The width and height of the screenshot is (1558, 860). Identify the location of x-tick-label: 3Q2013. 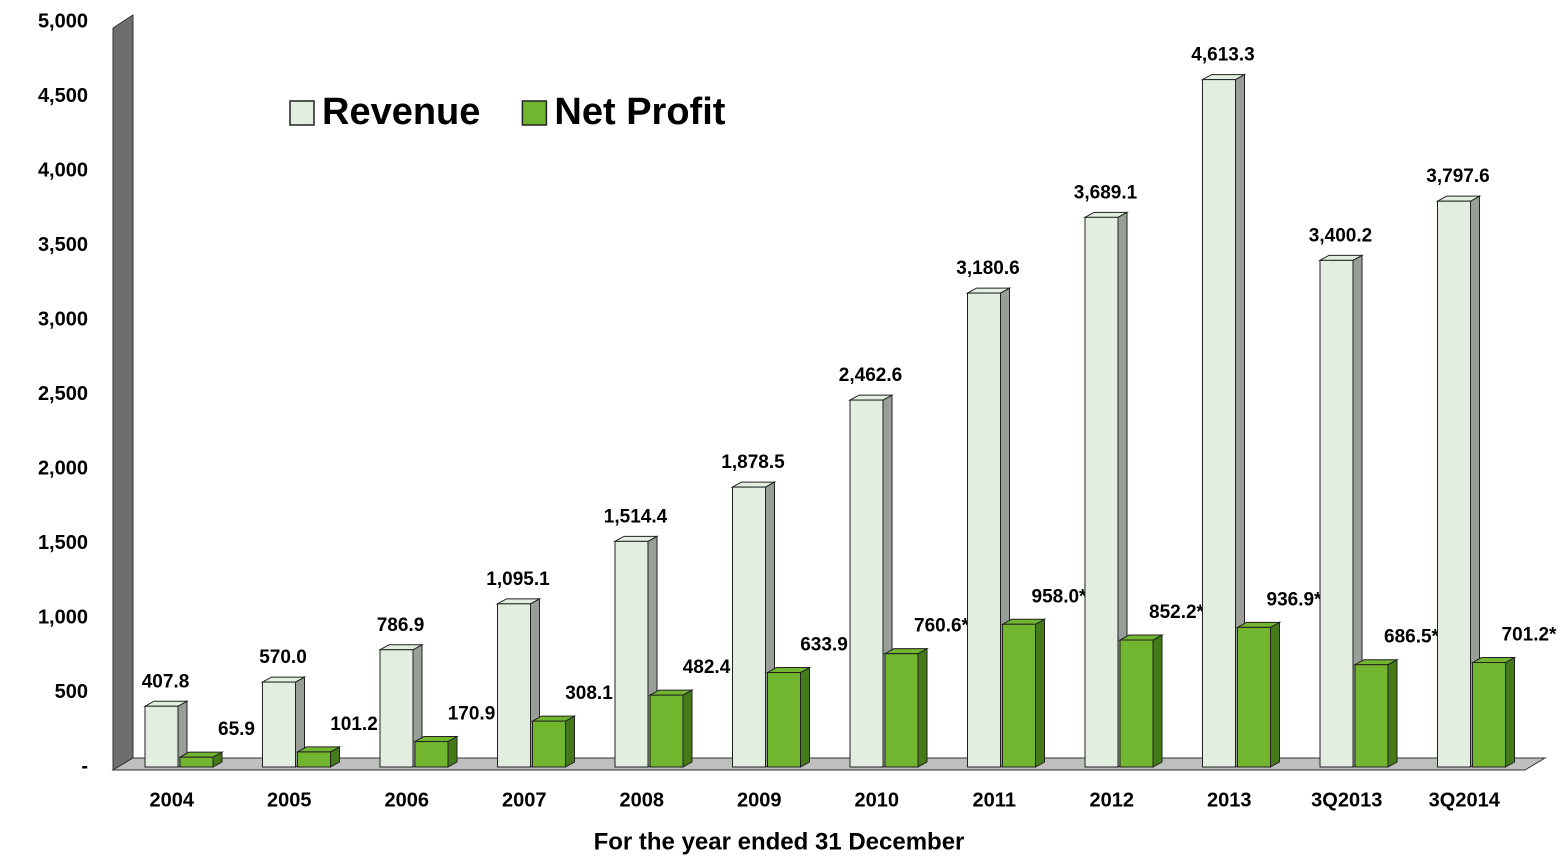
(1346, 800).